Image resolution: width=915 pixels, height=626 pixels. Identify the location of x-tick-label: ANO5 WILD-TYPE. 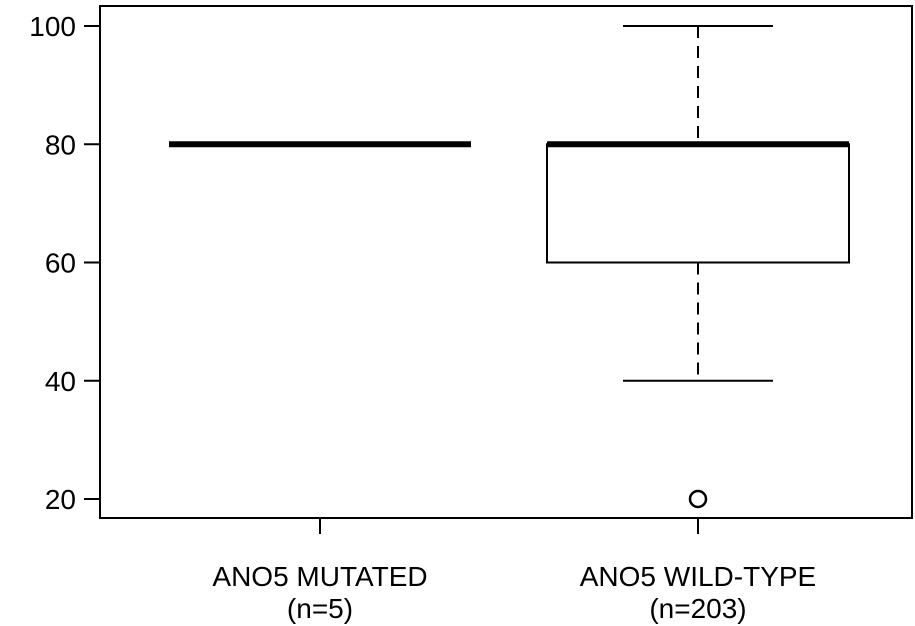
(698, 576).